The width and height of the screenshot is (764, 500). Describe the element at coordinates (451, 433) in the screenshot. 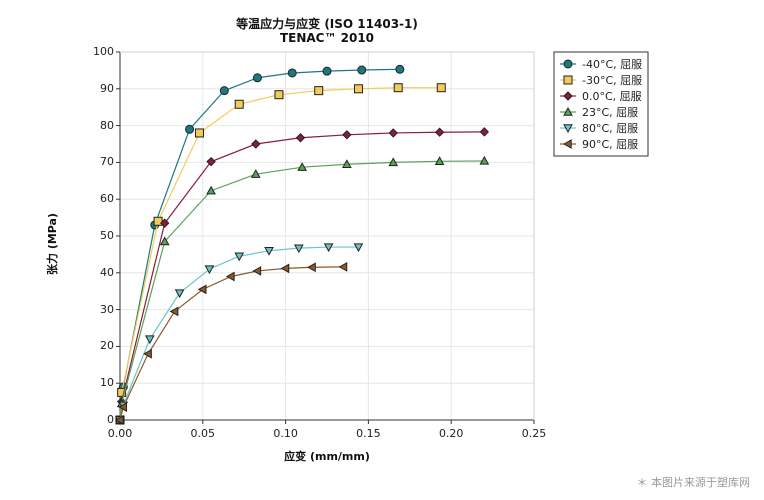

I see `x-tick-label: 0.20` at that location.